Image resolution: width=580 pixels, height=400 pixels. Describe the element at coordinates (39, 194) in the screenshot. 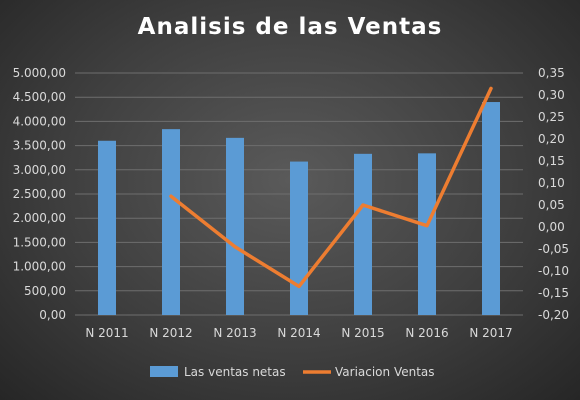

I see `left-axis-tick-label: 2.500,00` at that location.